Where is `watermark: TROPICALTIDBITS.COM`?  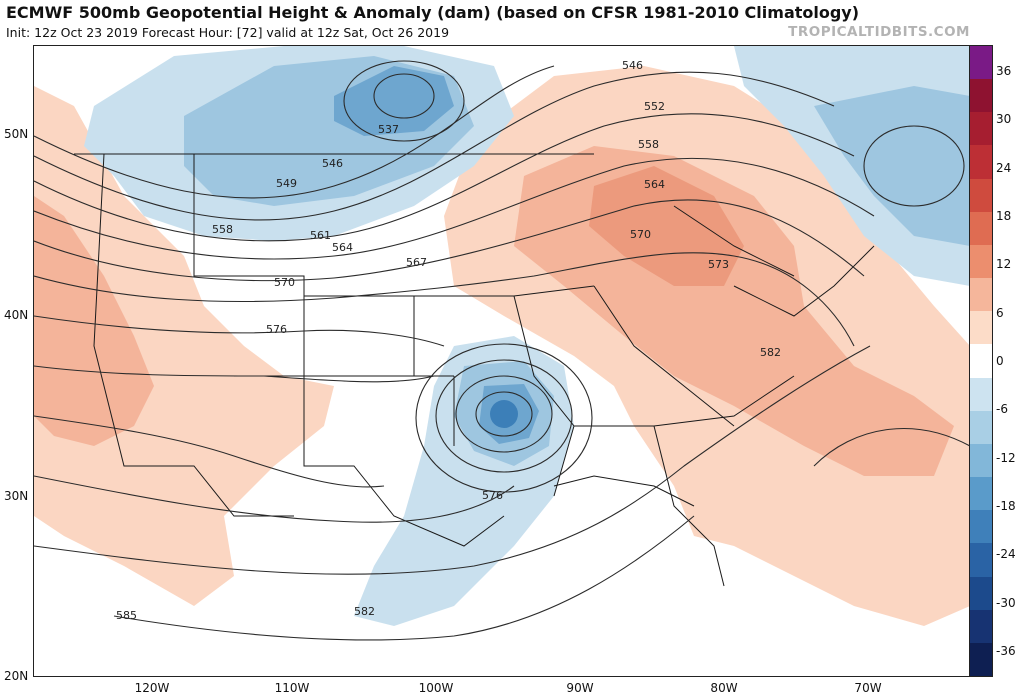 watermark: TROPICALTIDBITS.COM is located at coordinates (879, 32).